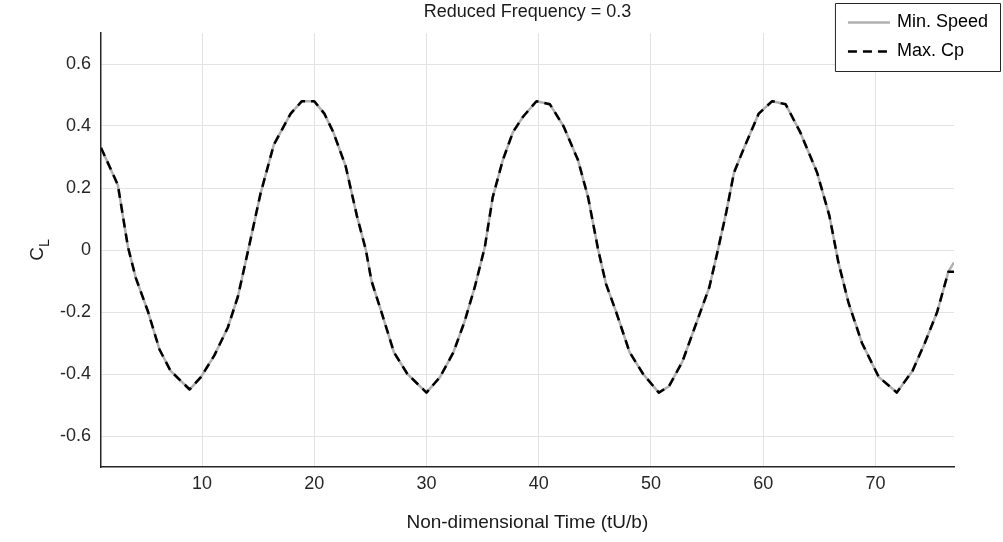 This screenshot has height=542, width=1003. Describe the element at coordinates (426, 482) in the screenshot. I see `x-tick-label: 30` at that location.